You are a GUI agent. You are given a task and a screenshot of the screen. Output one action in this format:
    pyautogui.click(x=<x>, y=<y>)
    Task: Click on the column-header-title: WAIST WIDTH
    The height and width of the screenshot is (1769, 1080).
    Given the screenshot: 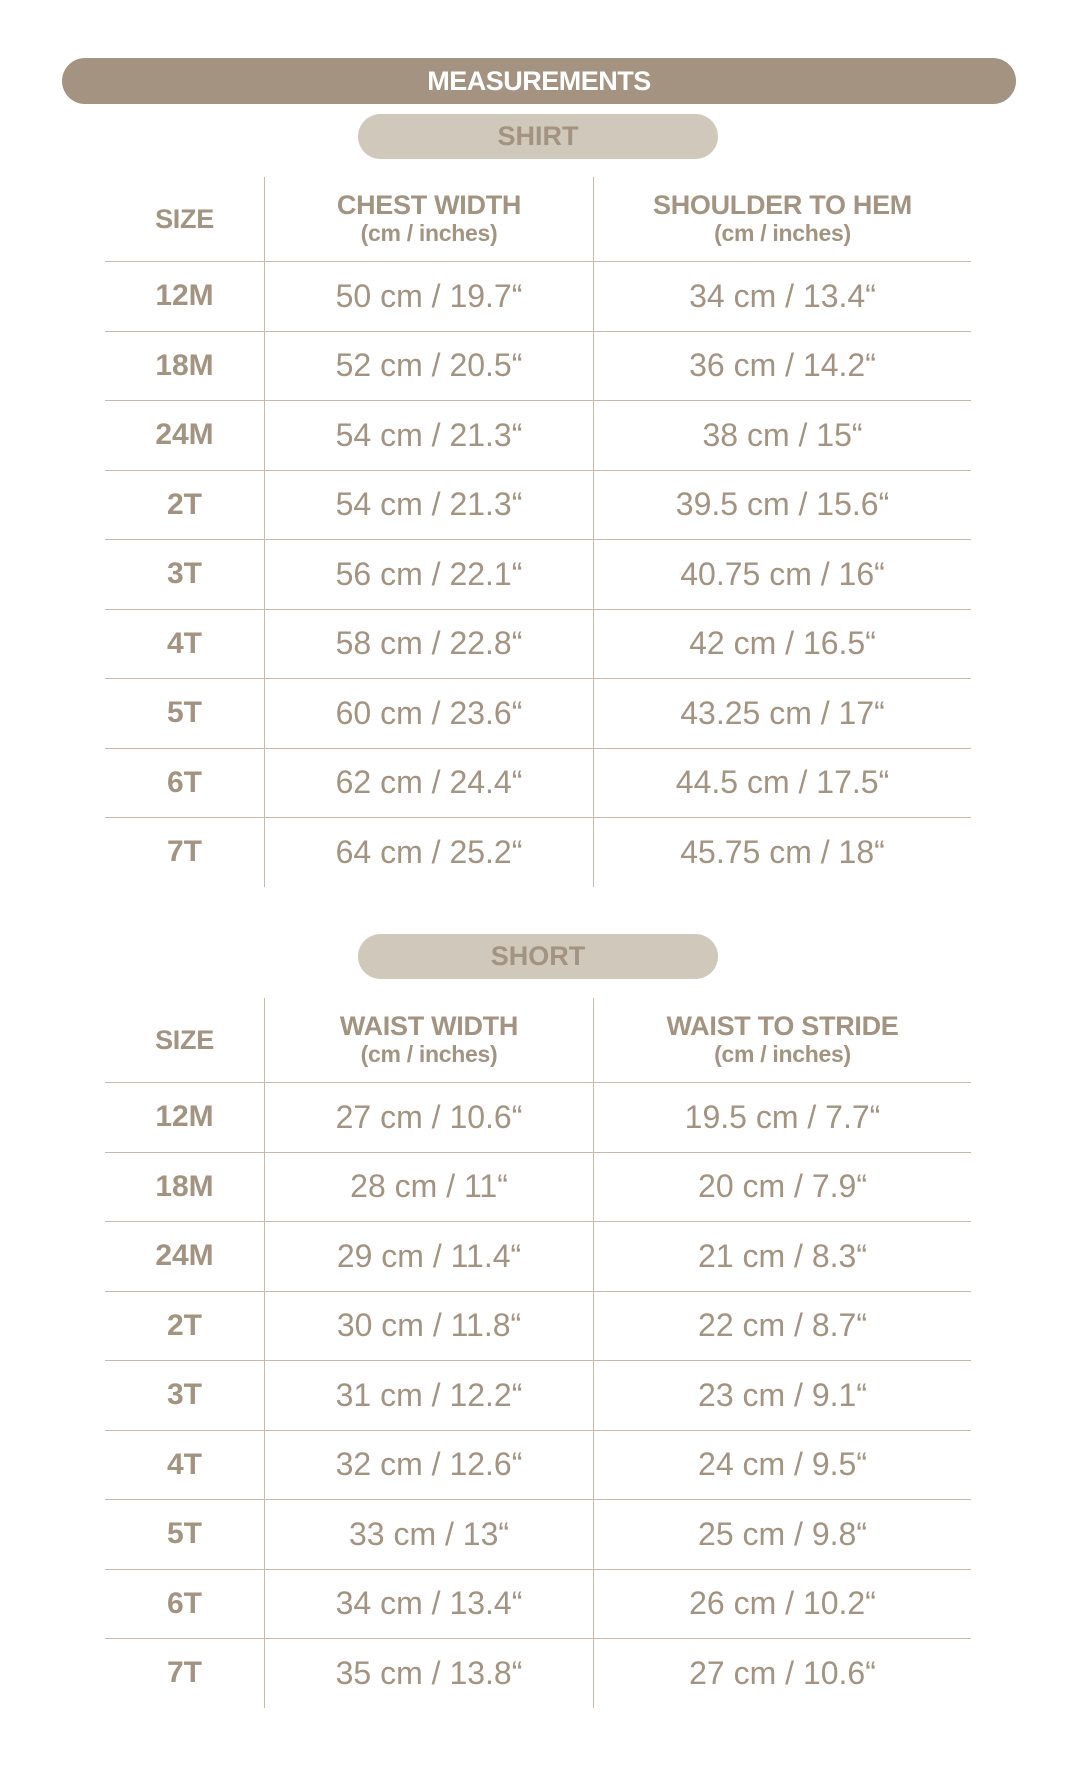 What is the action you would take?
    pyautogui.click(x=429, y=1026)
    